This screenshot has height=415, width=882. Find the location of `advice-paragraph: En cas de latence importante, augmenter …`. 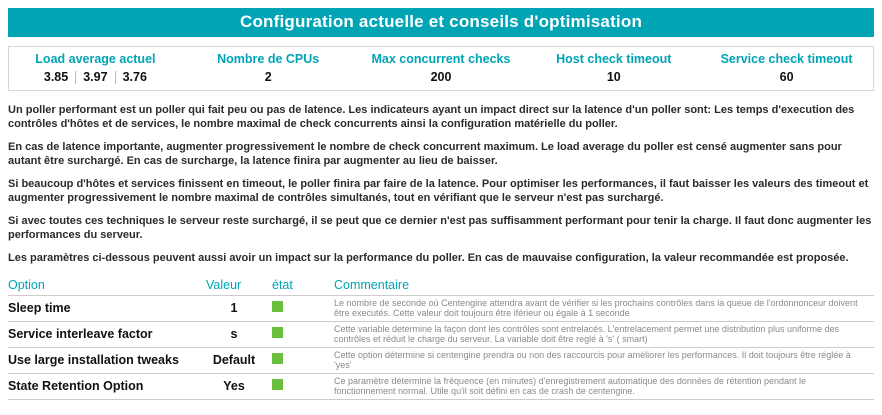

advice-paragraph: En cas de latence importante, augmenter … is located at coordinates (425, 154).